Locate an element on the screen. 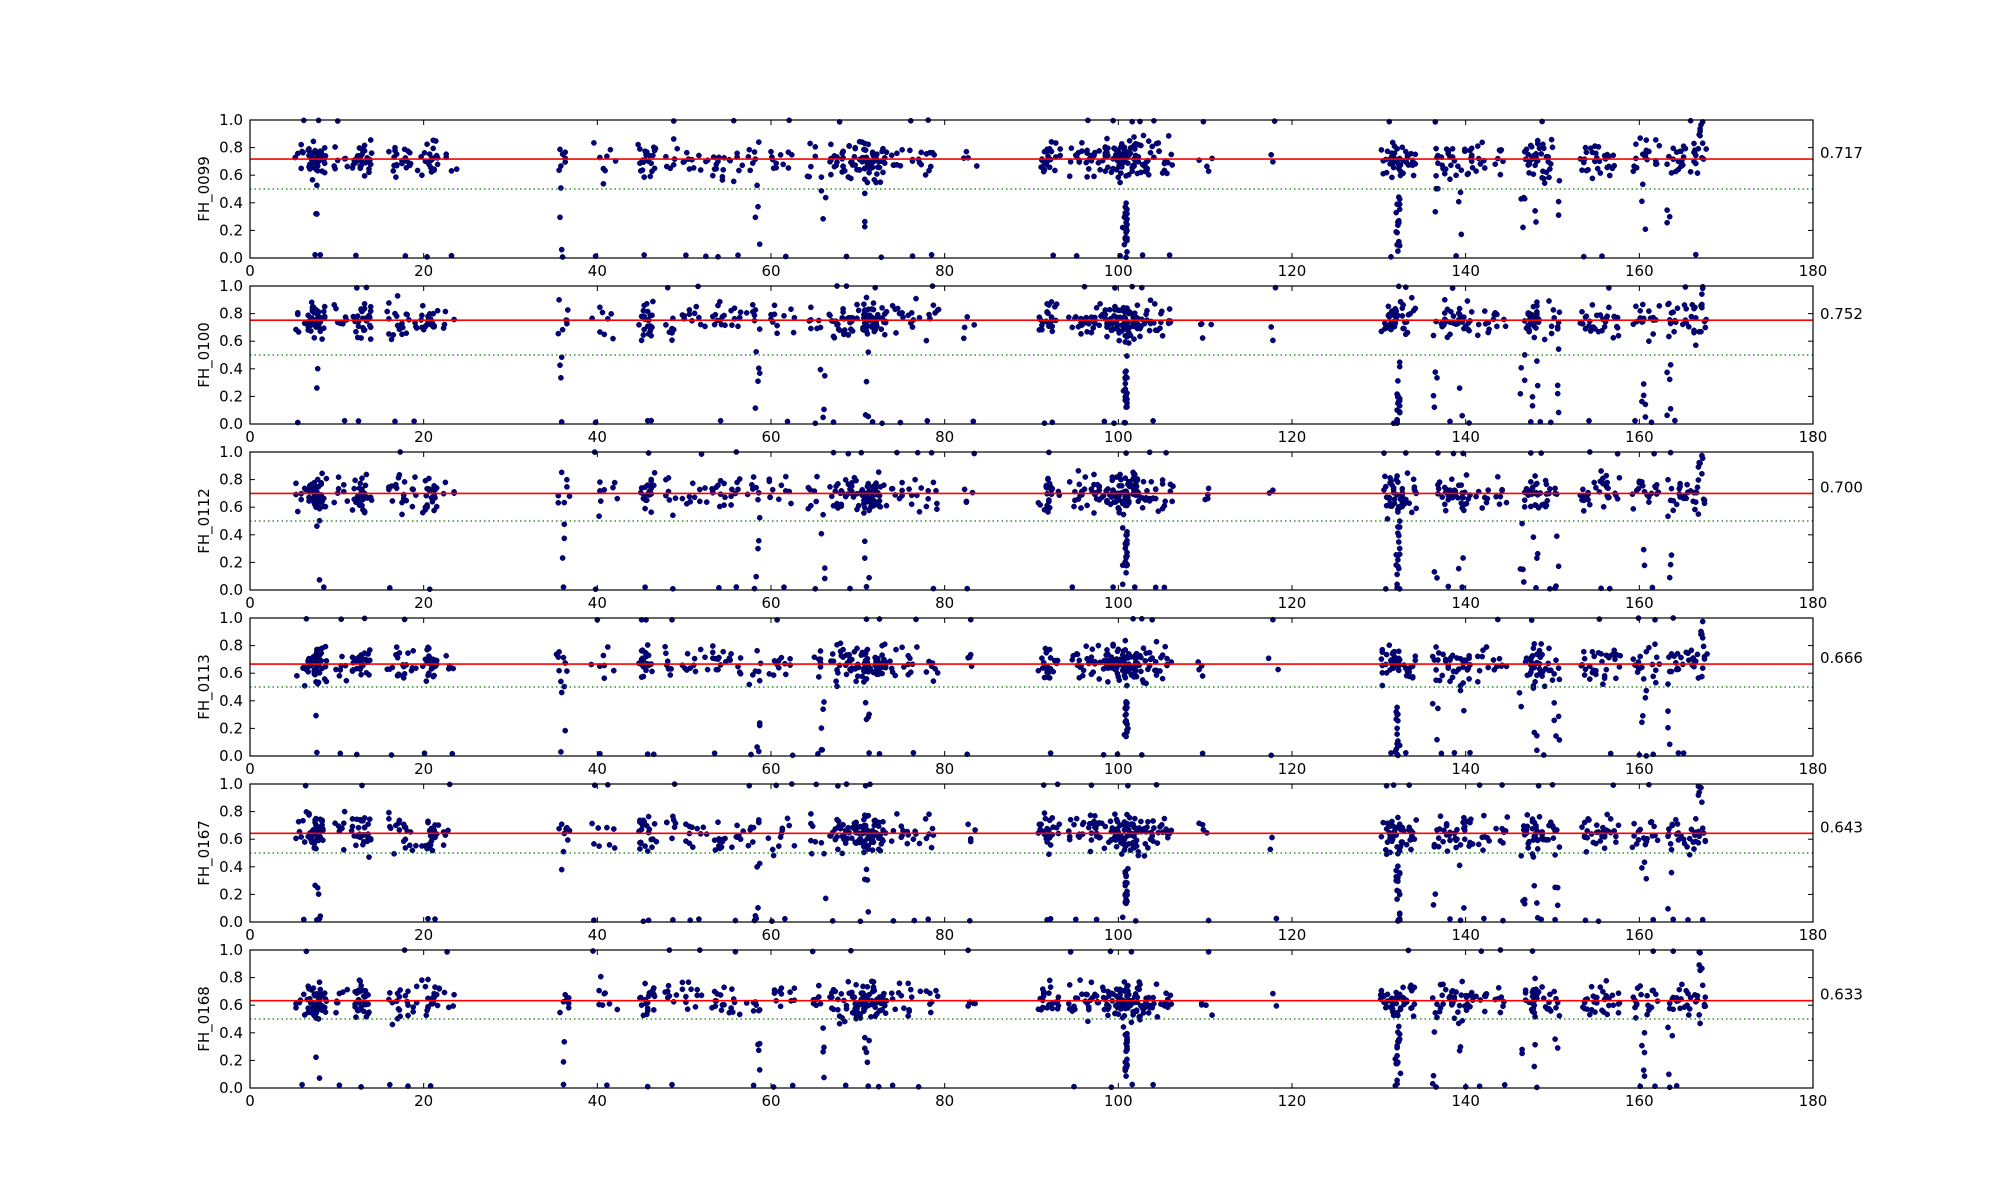  y-tick-label: 0.8 is located at coordinates (231, 646).